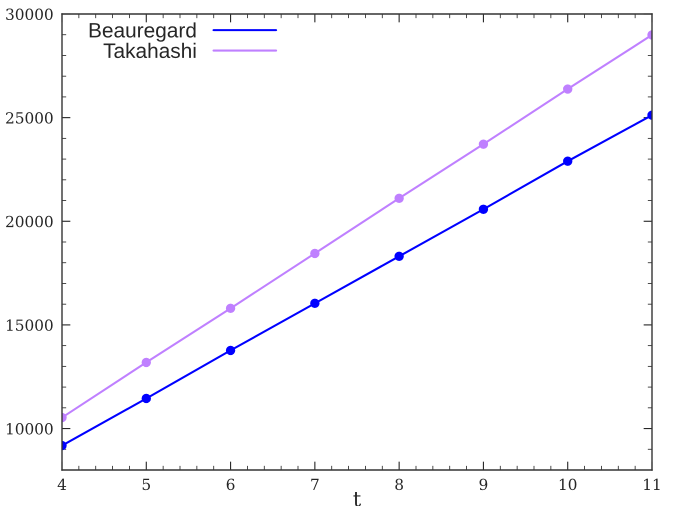 The height and width of the screenshot is (506, 674). I want to click on x-axis-title: t, so click(357, 499).